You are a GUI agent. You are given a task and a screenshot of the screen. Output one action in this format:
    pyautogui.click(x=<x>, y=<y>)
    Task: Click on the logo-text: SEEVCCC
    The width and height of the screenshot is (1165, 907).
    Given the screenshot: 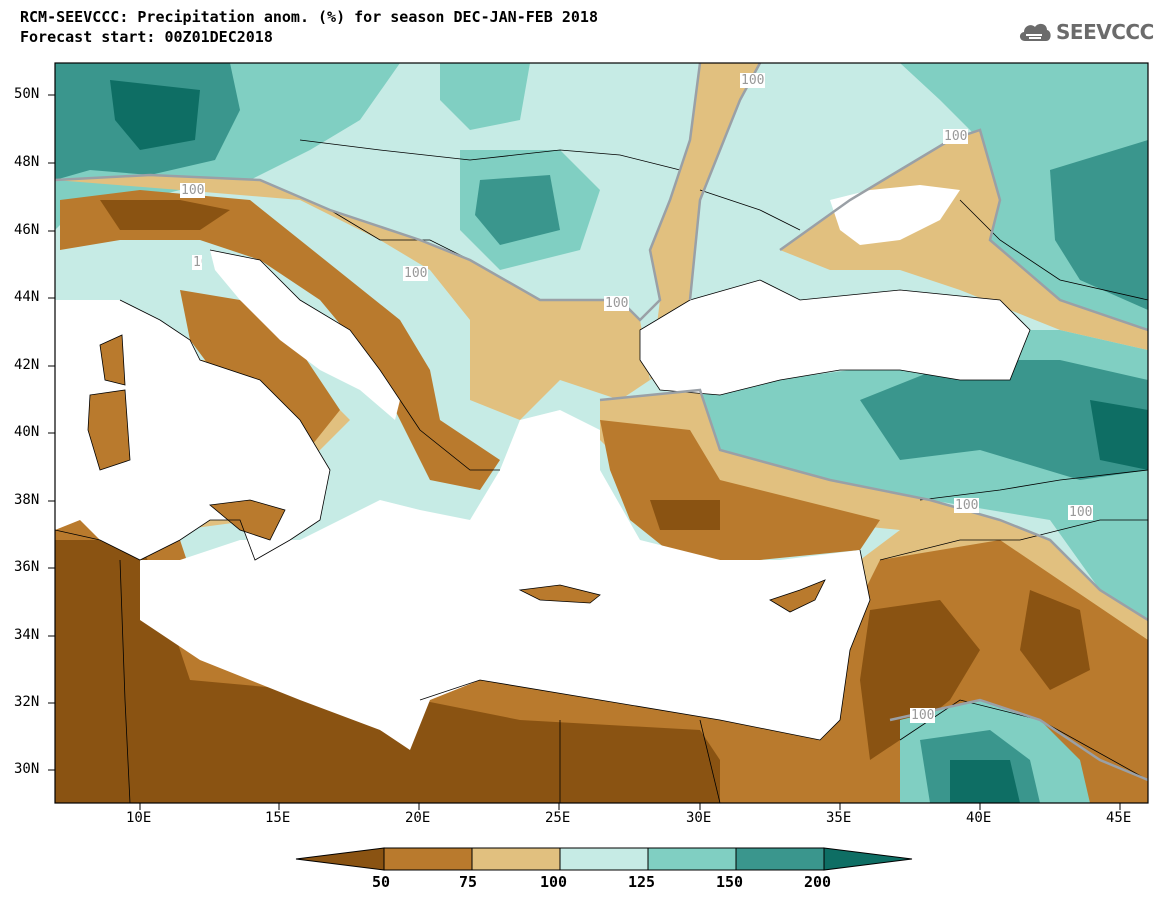 What is the action you would take?
    pyautogui.click(x=1105, y=32)
    